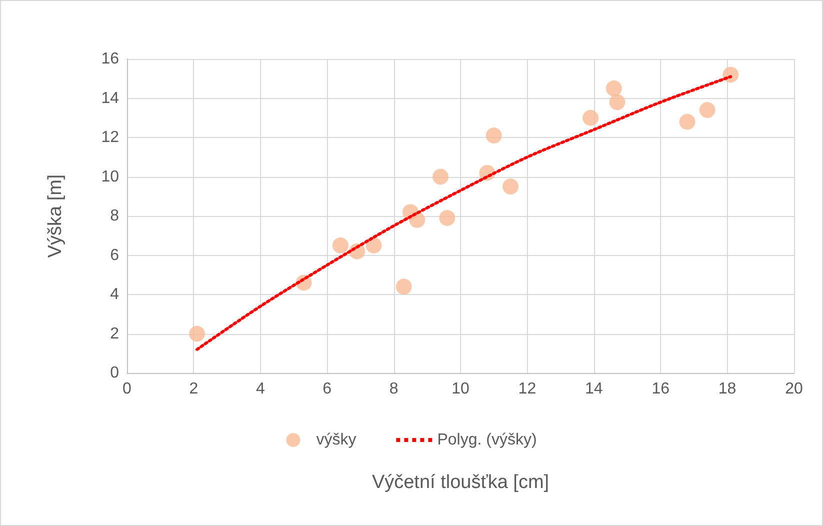  I want to click on y-tick-label: 6, so click(115, 255).